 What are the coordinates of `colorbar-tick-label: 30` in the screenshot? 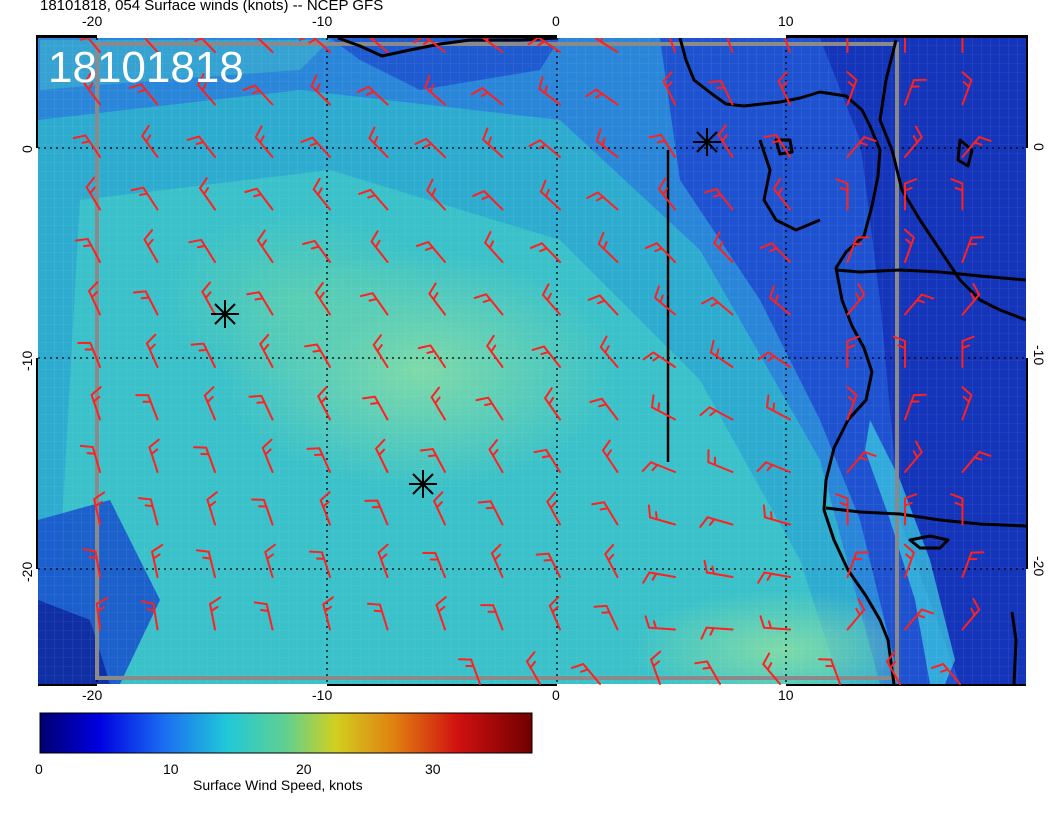 It's located at (433, 769).